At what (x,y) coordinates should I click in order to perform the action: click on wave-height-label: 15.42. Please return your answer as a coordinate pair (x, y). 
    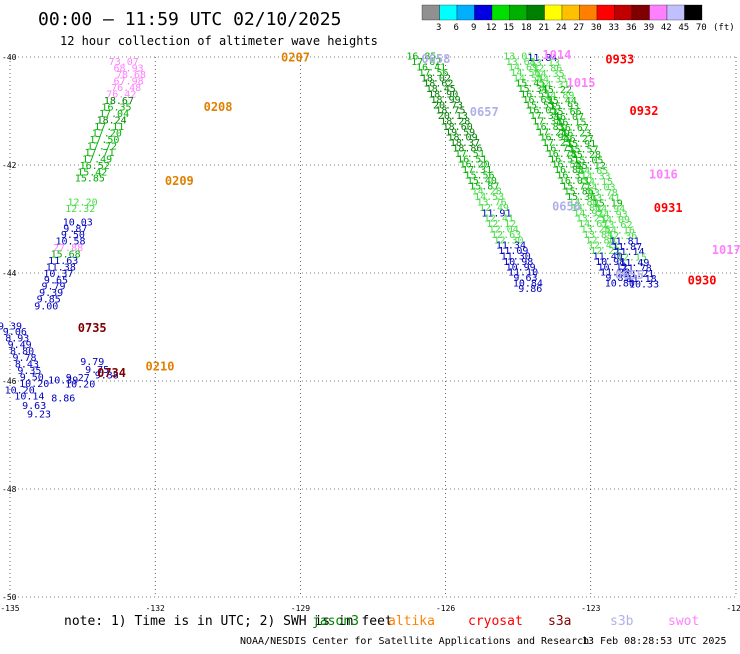
    Looking at the image, I should click on (92, 172).